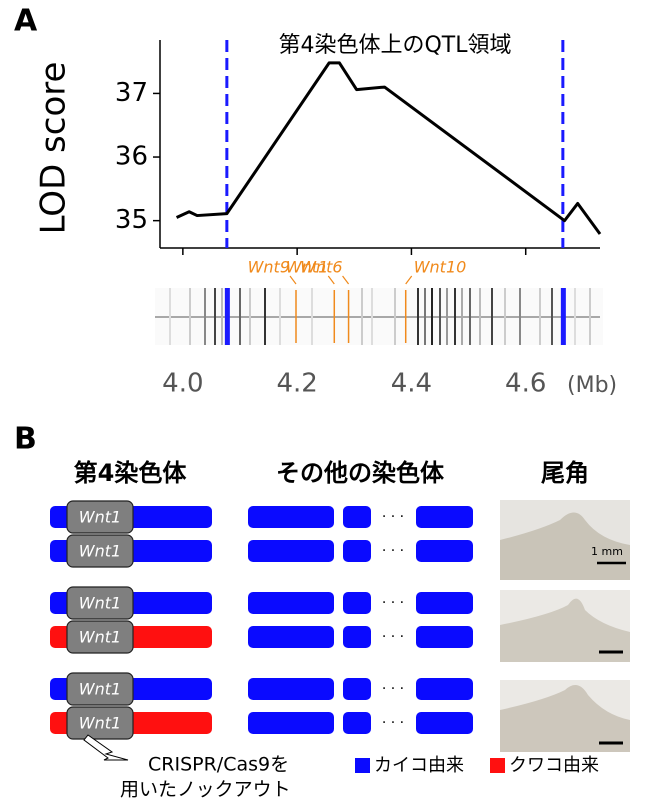 The height and width of the screenshot is (810, 649). What do you see at coordinates (592, 385) in the screenshot?
I see `x-unit: (Mb)` at bounding box center [592, 385].